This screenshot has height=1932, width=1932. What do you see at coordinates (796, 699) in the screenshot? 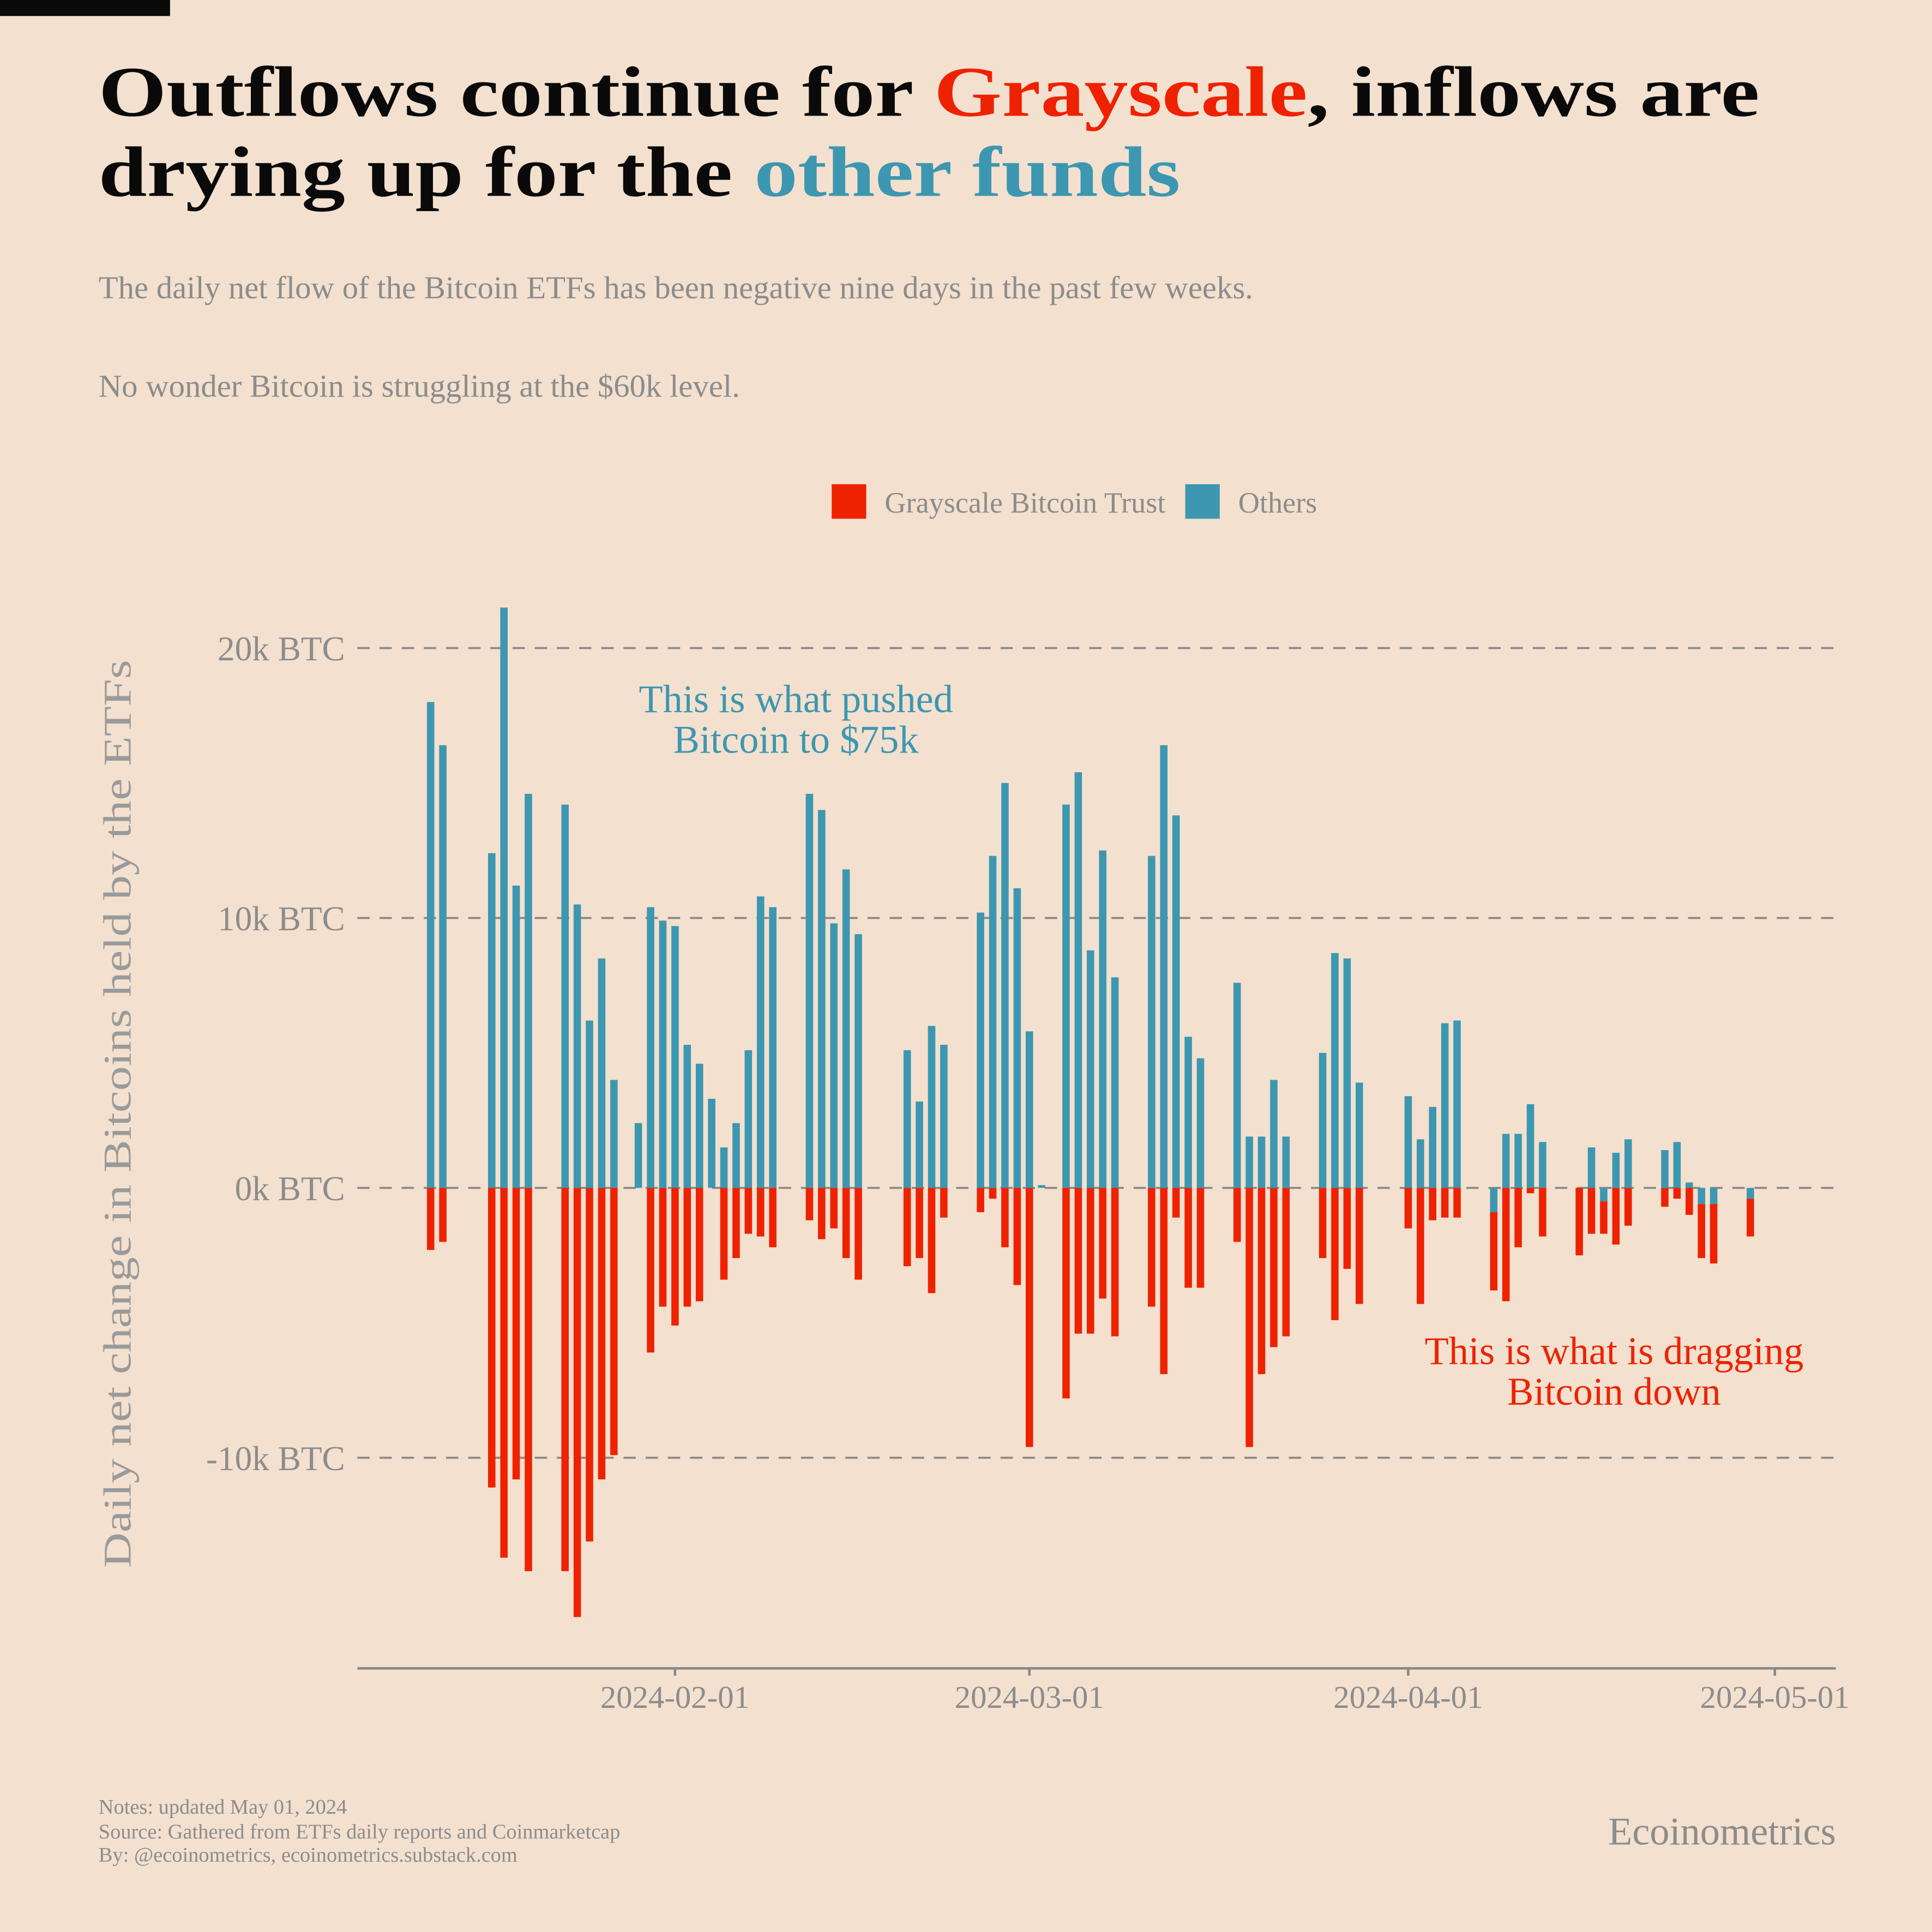
I see `annotation: This is what pushed` at bounding box center [796, 699].